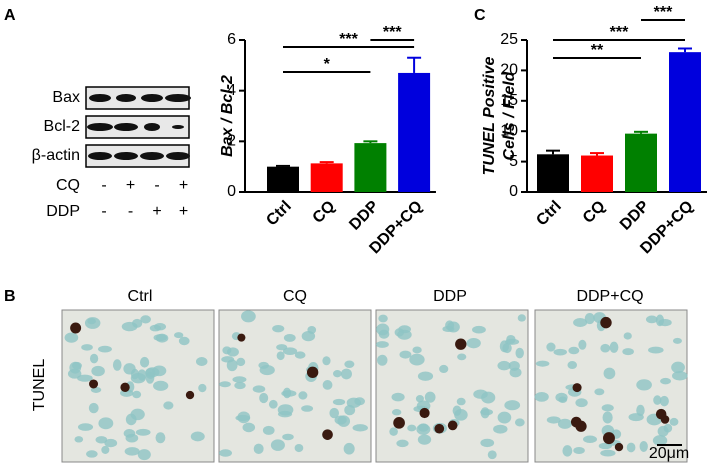 This screenshot has height=470, width=711. What do you see at coordinates (327, 64) in the screenshot?
I see `significance-label: *` at bounding box center [327, 64].